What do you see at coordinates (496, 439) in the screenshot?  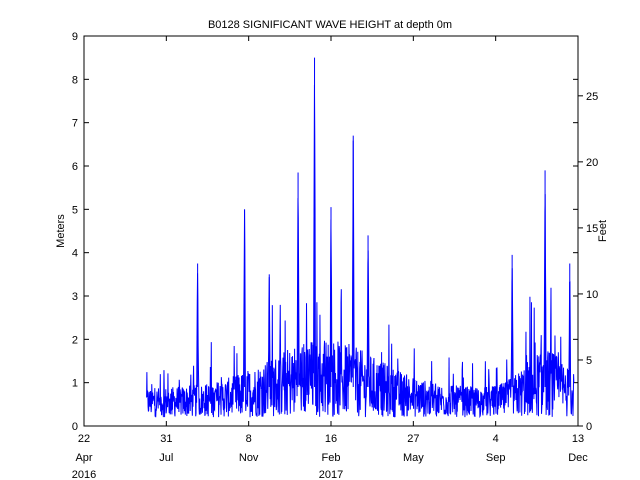 I see `x-tick-day-label: 4` at bounding box center [496, 439].